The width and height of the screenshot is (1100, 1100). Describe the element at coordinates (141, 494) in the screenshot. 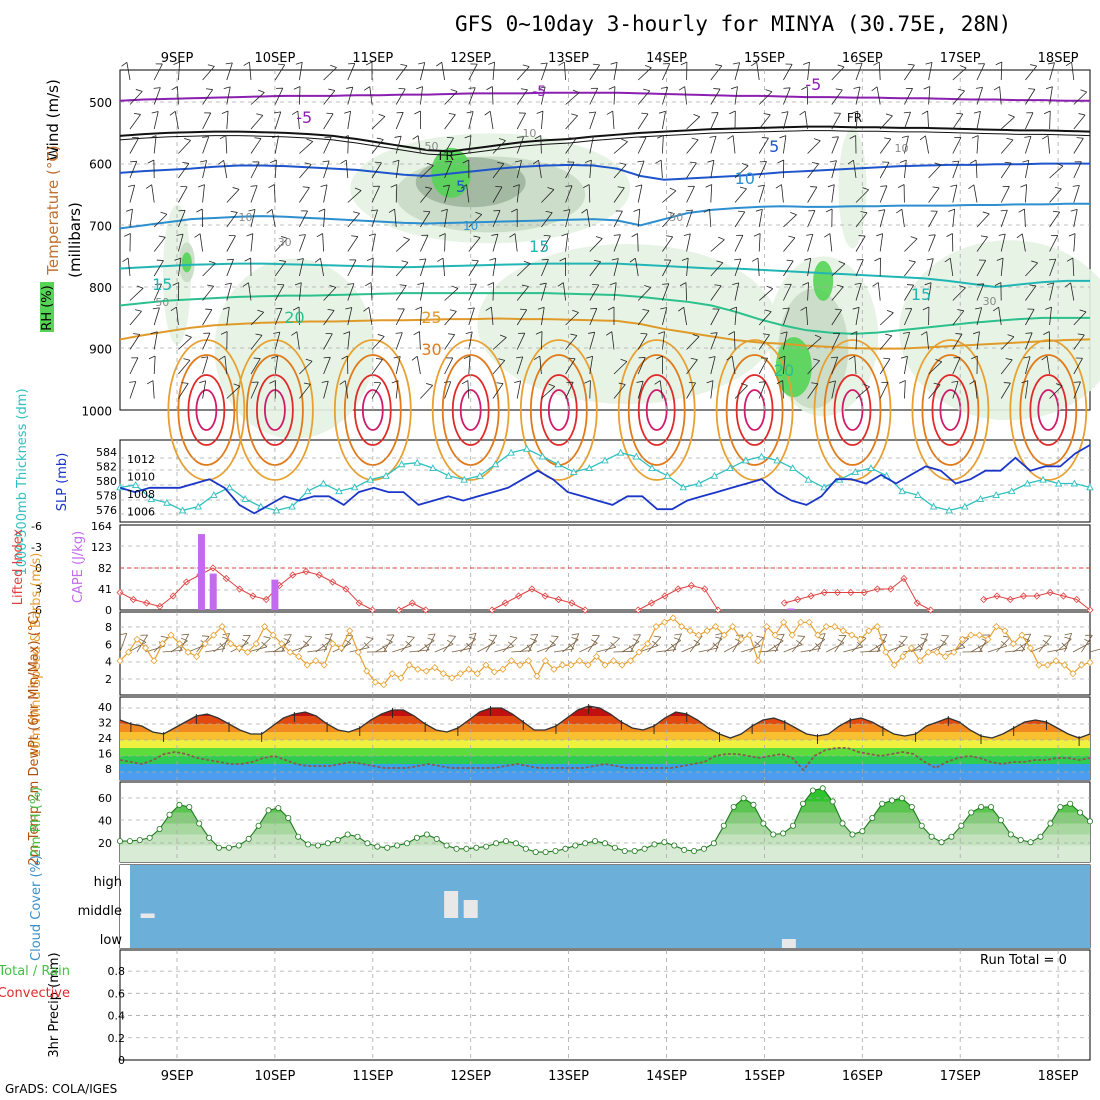

I see `slp-tick: 1008` at that location.